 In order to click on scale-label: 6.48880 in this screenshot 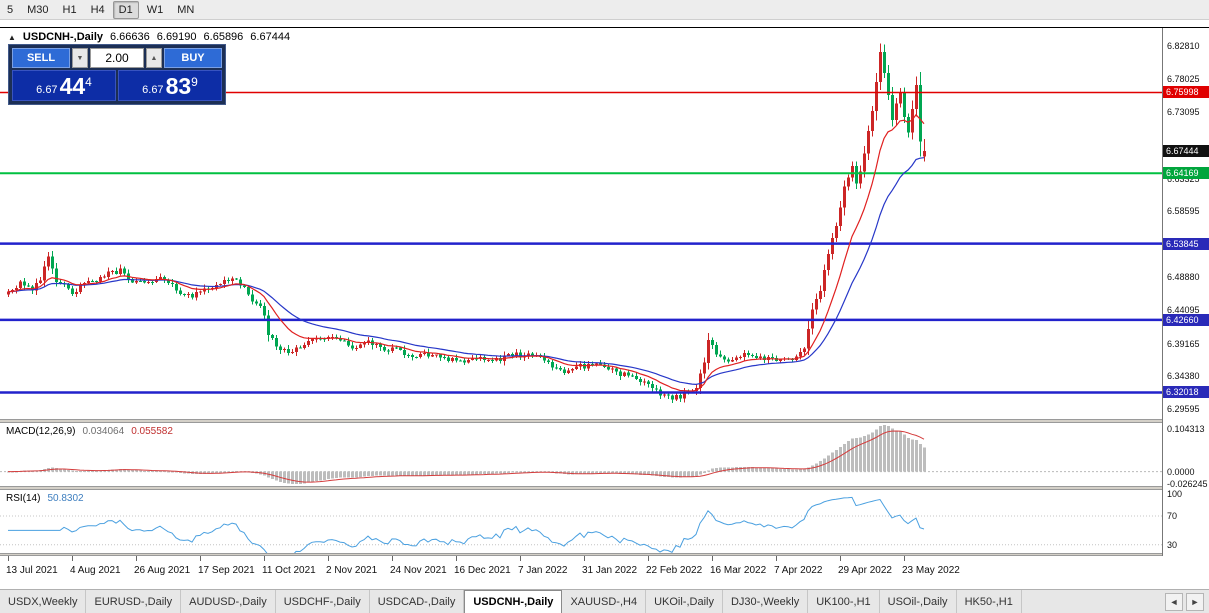, I will do `click(1183, 277)`.